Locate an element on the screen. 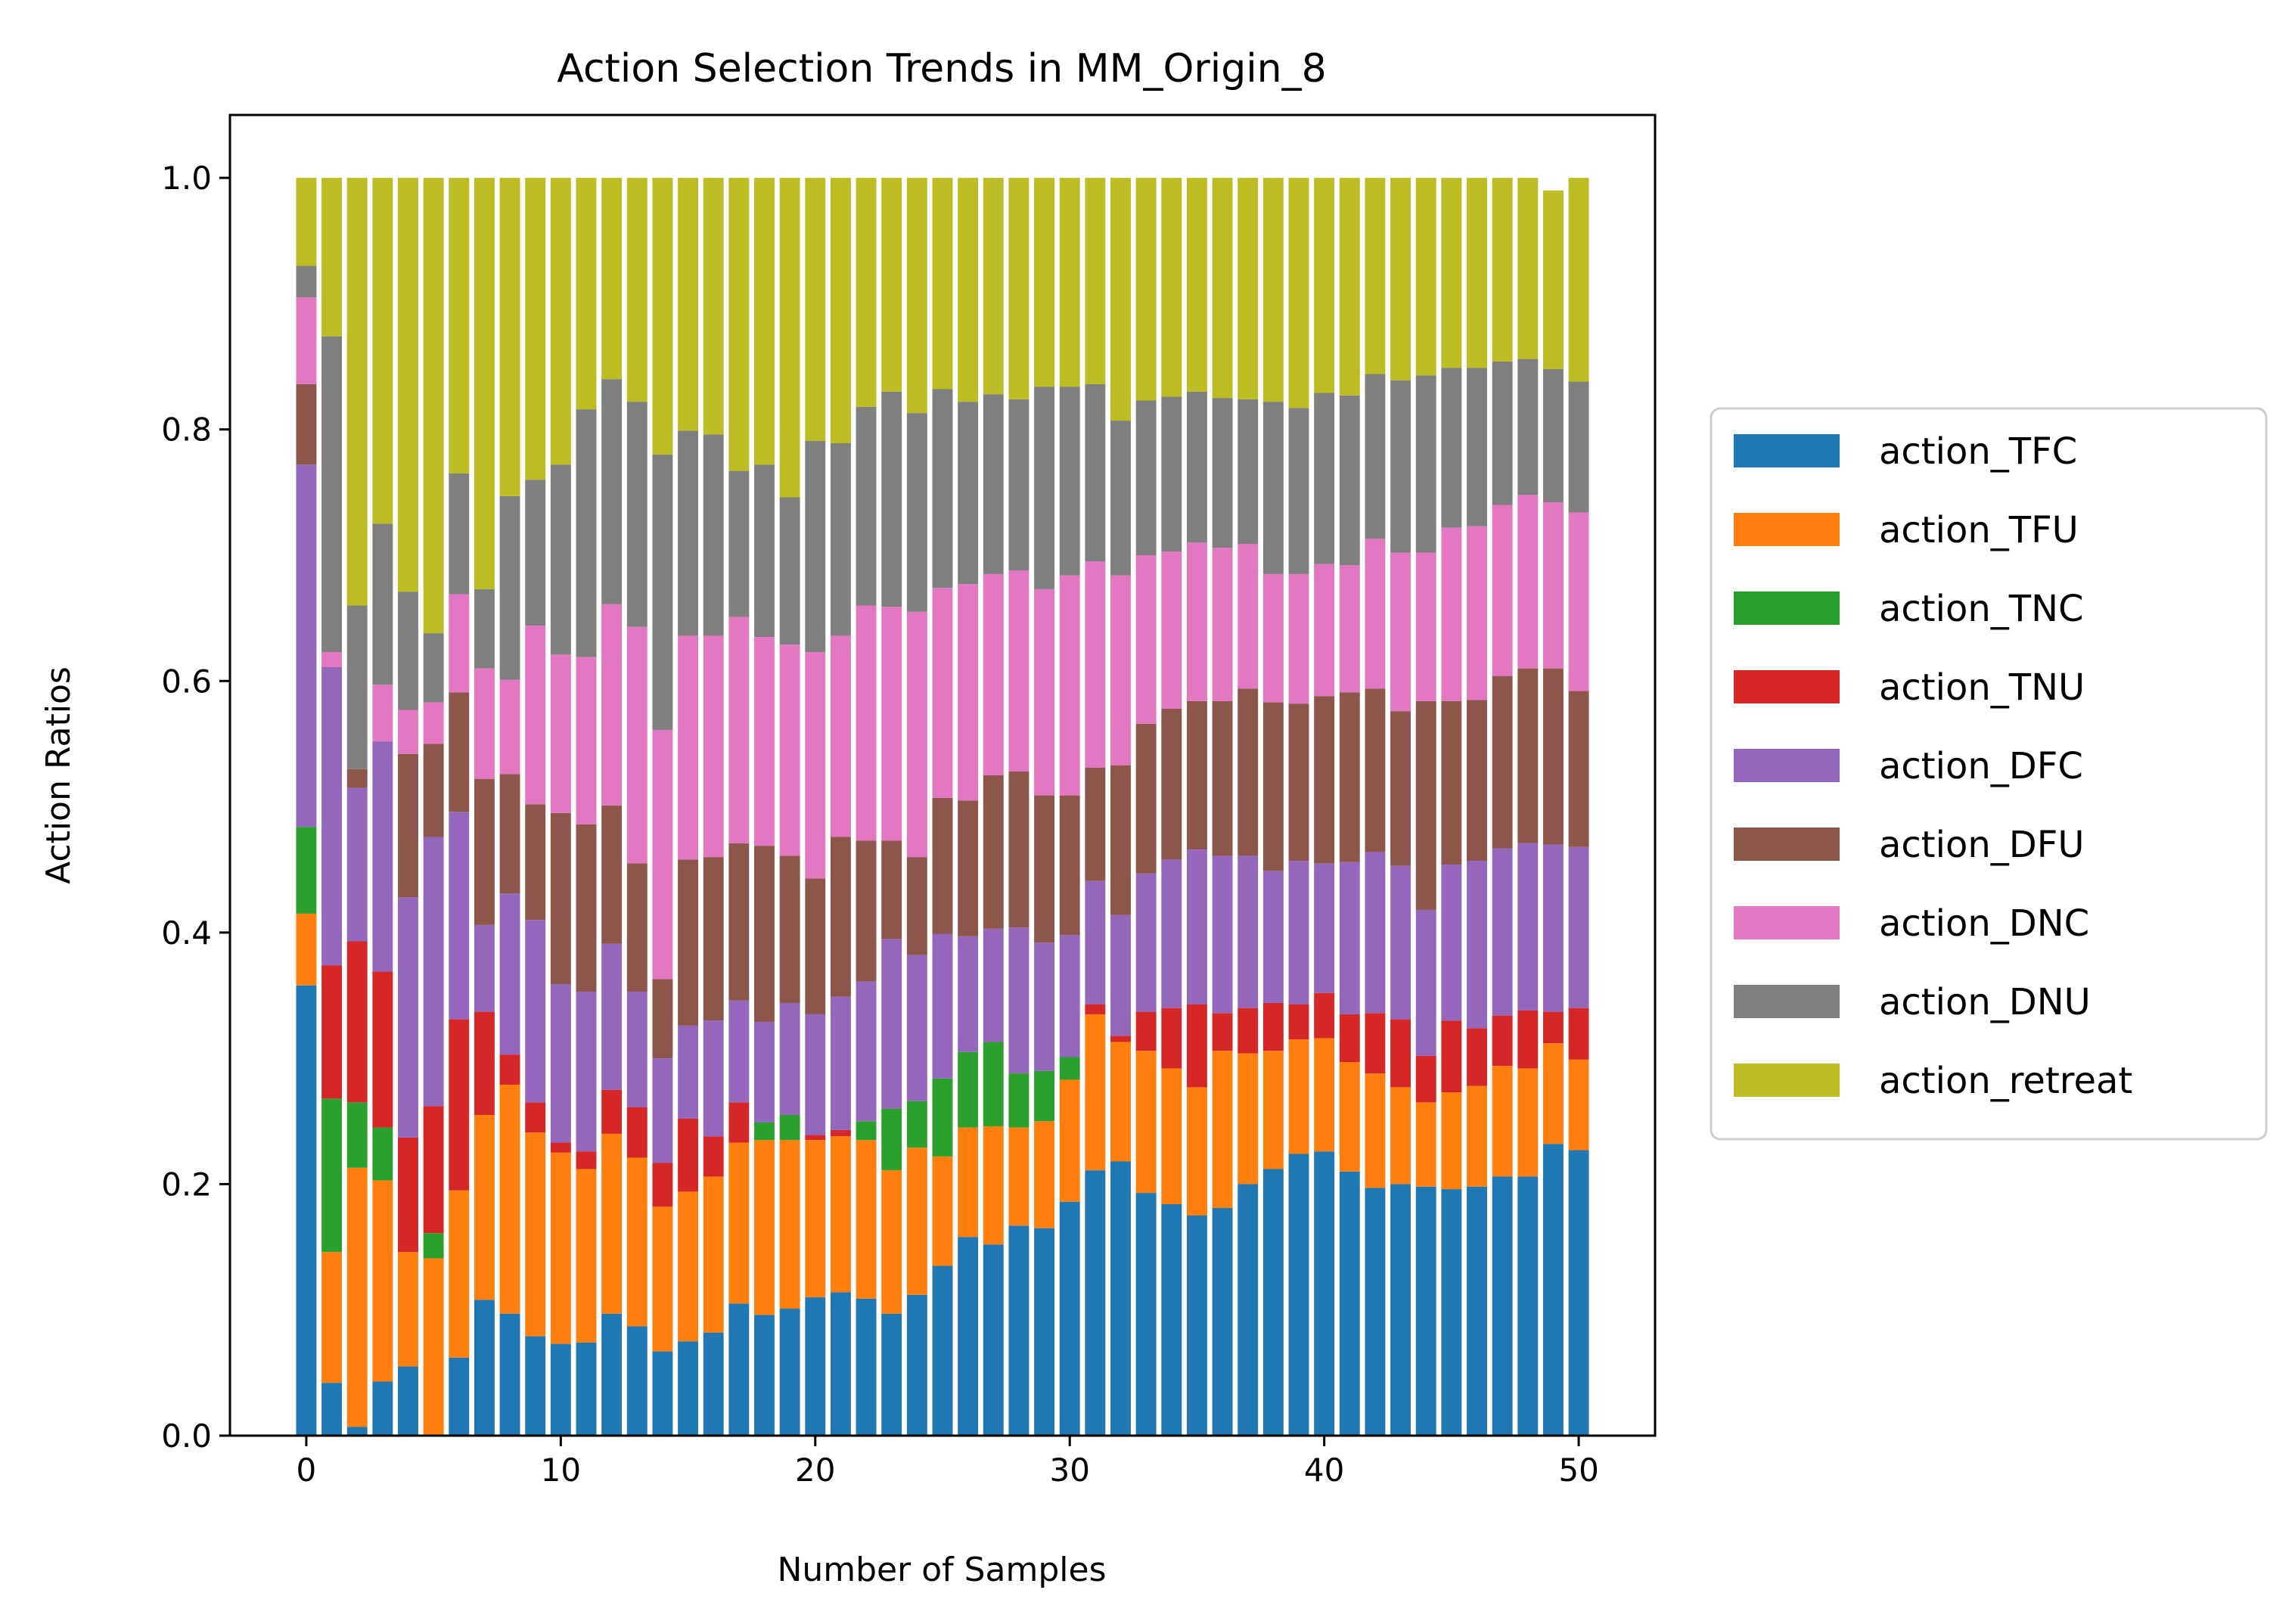  legend-label: action_TFU is located at coordinates (1979, 530).